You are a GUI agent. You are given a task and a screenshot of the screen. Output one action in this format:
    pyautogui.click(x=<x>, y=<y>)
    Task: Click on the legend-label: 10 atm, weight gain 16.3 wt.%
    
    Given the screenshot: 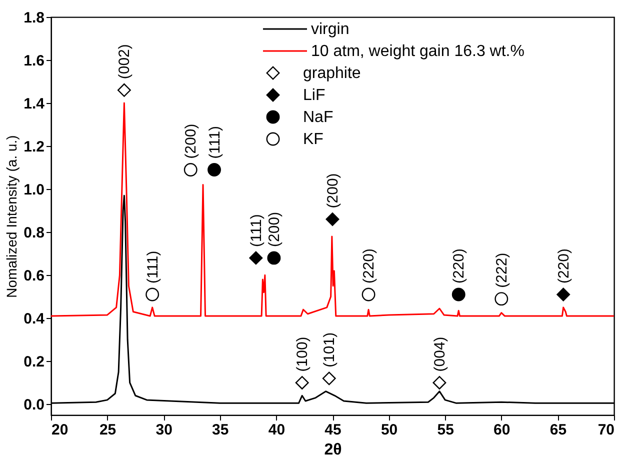 What is the action you would take?
    pyautogui.click(x=417, y=51)
    